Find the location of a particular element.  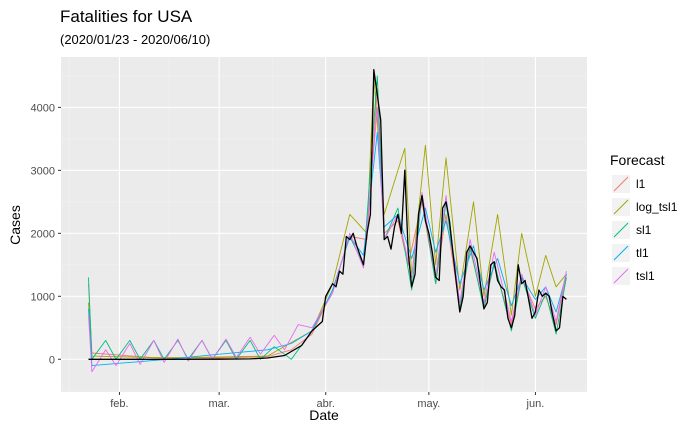

x-tick-label: abr. is located at coordinates (326, 404).